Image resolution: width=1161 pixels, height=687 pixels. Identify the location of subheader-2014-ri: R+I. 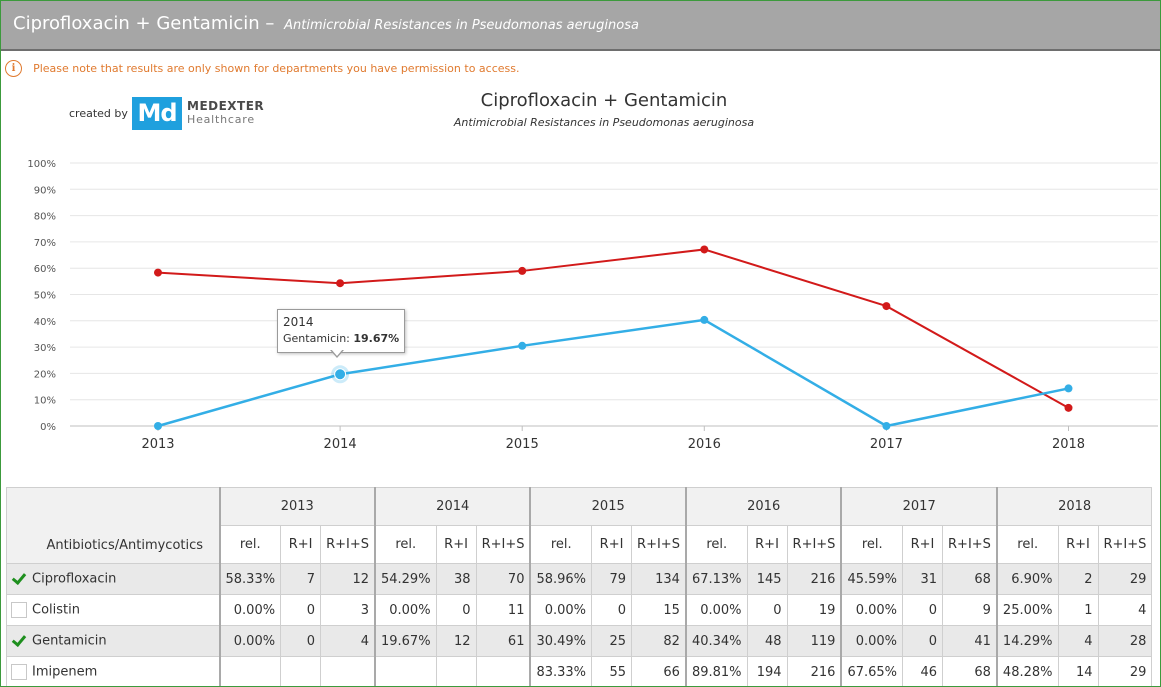
(456, 544).